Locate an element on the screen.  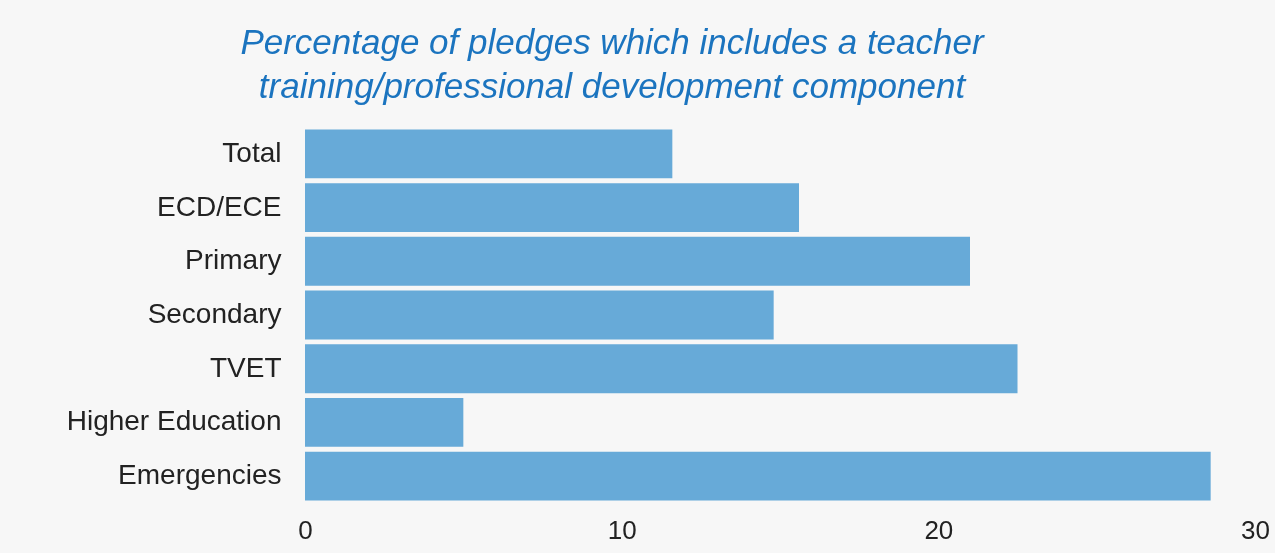
chart-title: Percentage of pledges which includes a teacher training/professional development component is located at coordinates (612, 63).